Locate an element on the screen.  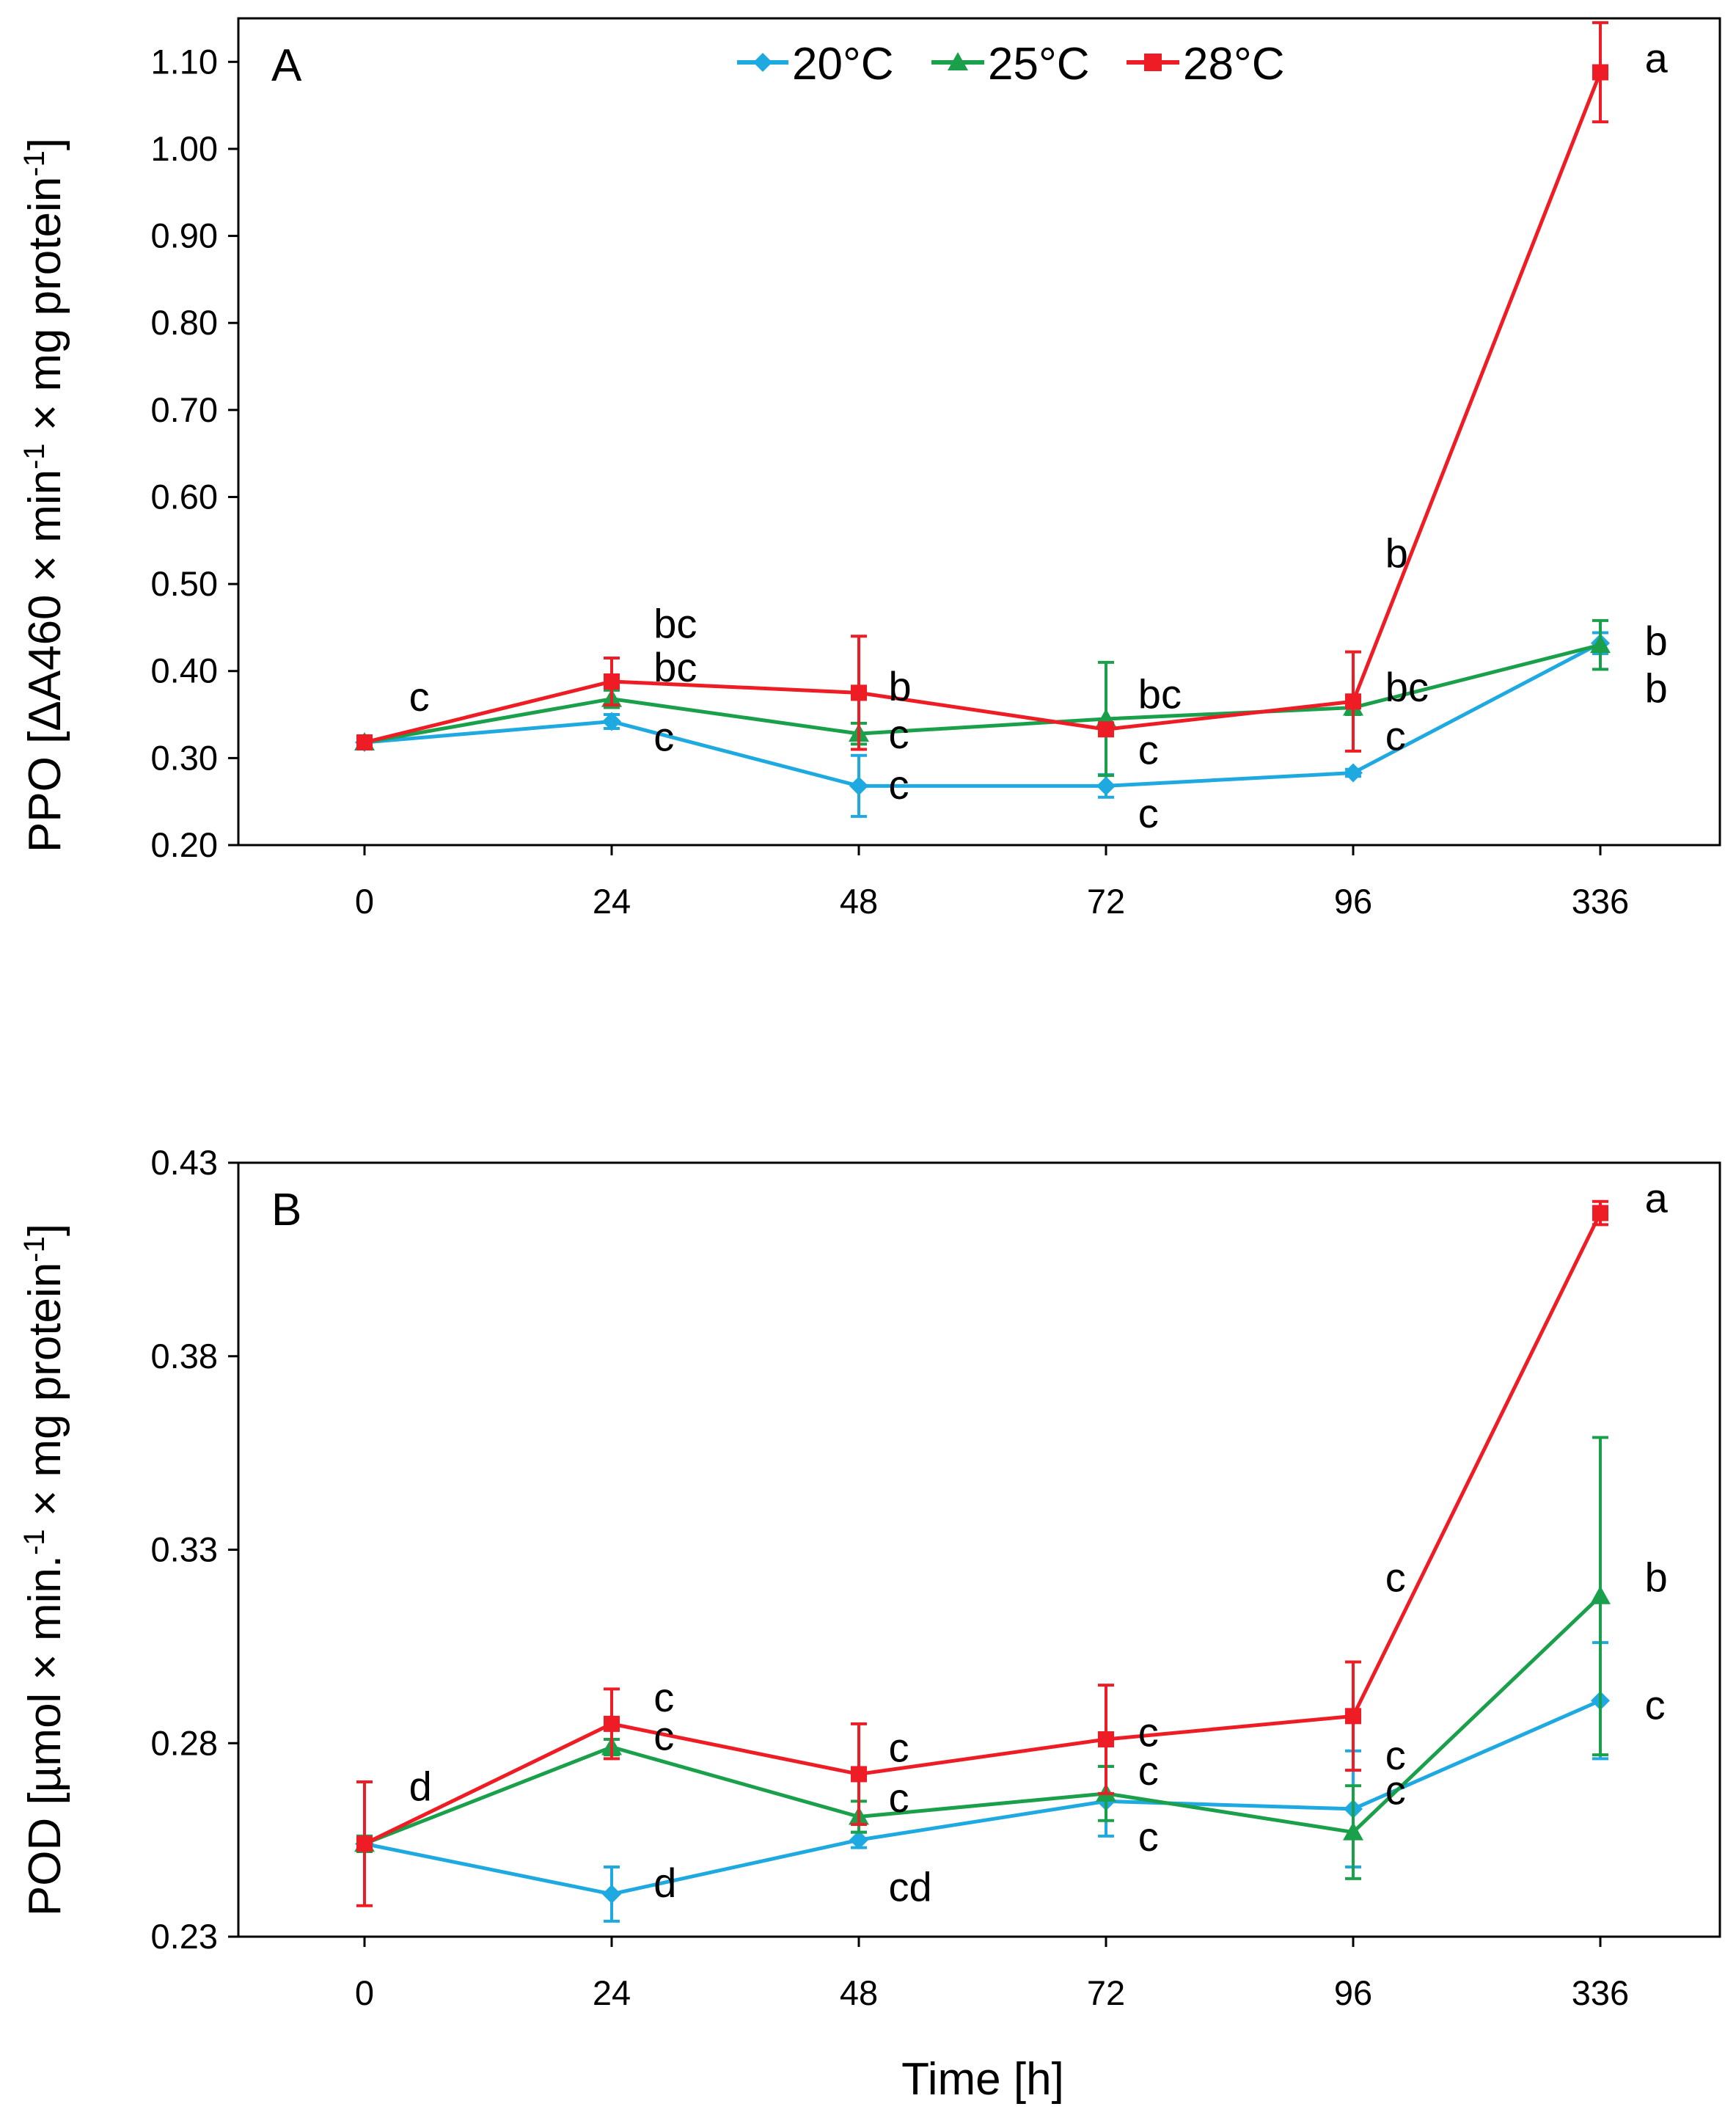
panel-a-y-tick-label: 0.70 is located at coordinates (185, 409).